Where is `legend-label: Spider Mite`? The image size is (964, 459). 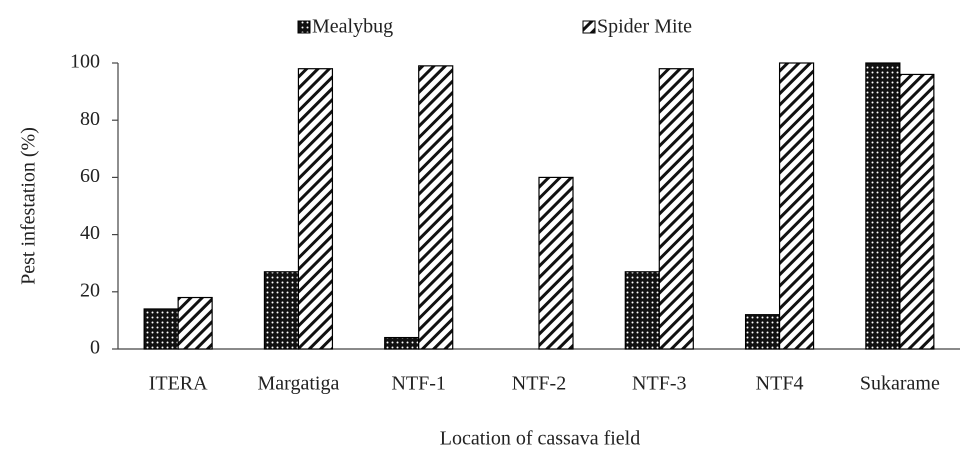
legend-label: Spider Mite is located at coordinates (644, 27).